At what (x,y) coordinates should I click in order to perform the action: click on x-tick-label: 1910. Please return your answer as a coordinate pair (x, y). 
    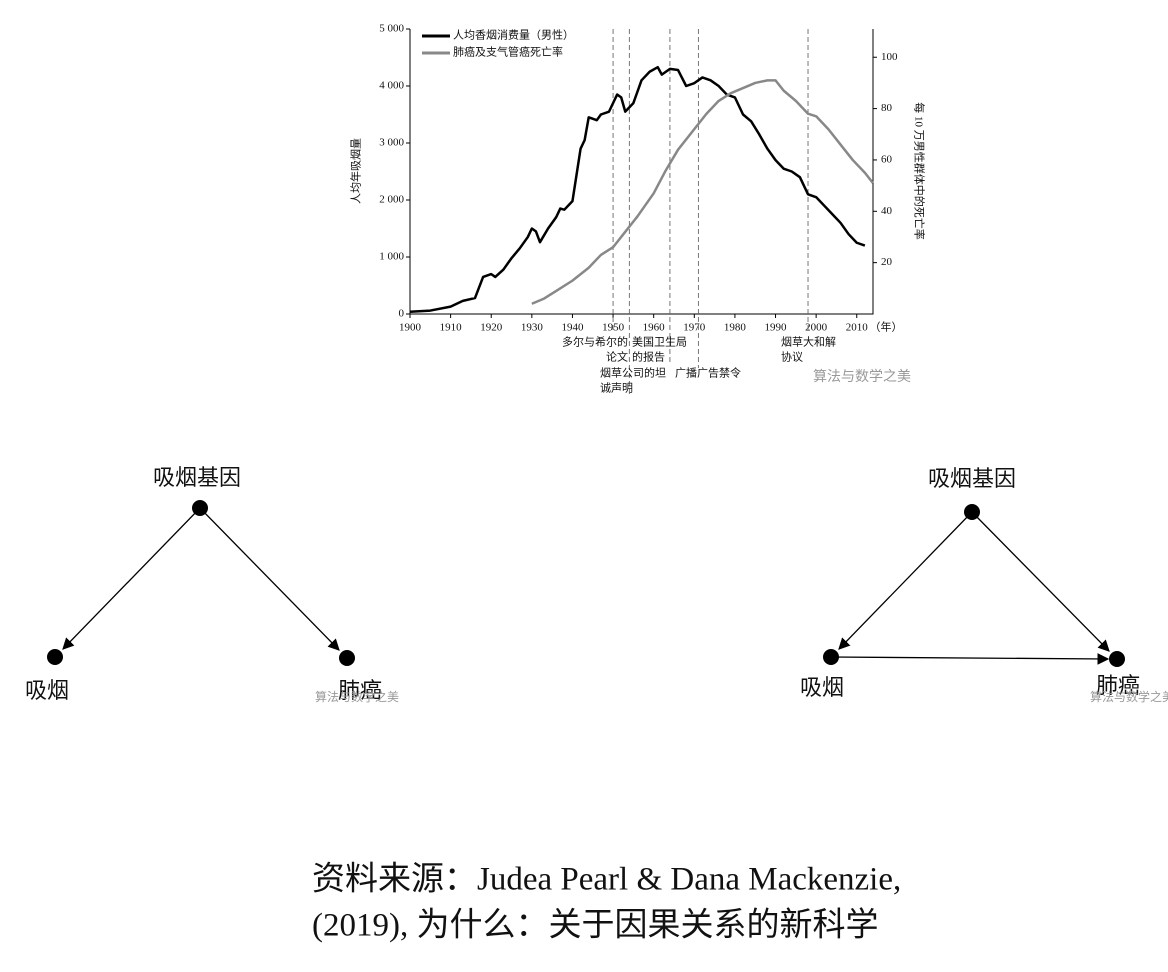
    Looking at the image, I should click on (451, 328).